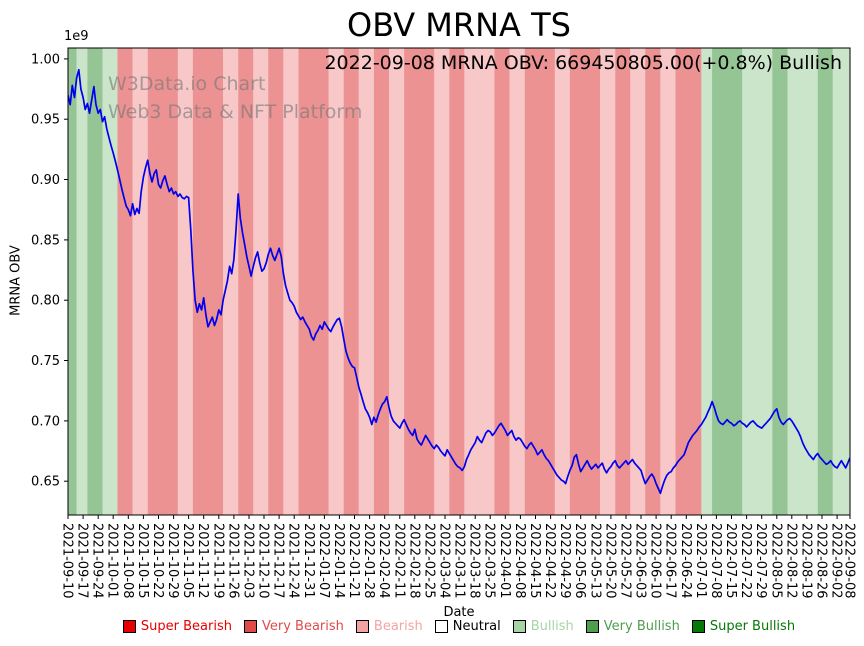  Describe the element at coordinates (76, 36) in the screenshot. I see `y-scale-offset-label: 1e9` at that location.